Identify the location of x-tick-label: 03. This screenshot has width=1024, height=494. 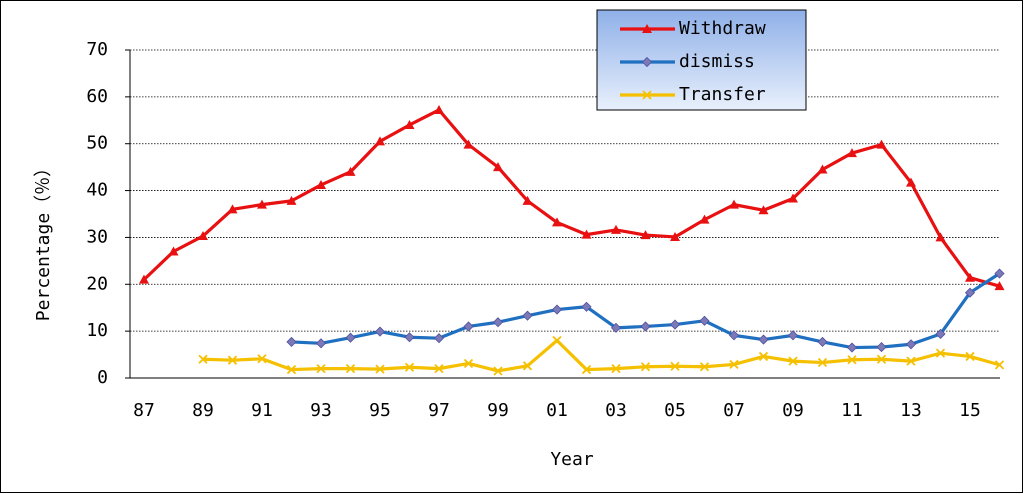
(616, 410).